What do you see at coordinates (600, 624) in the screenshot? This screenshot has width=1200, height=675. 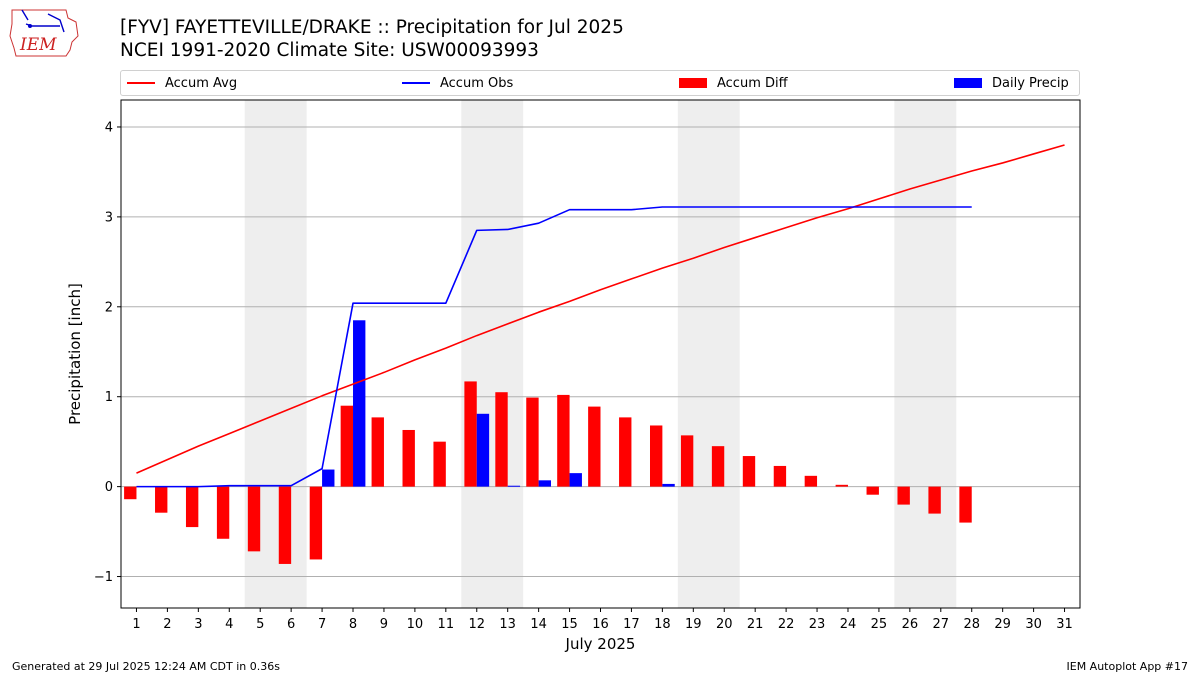 I see `x-tick-label: 16` at bounding box center [600, 624].